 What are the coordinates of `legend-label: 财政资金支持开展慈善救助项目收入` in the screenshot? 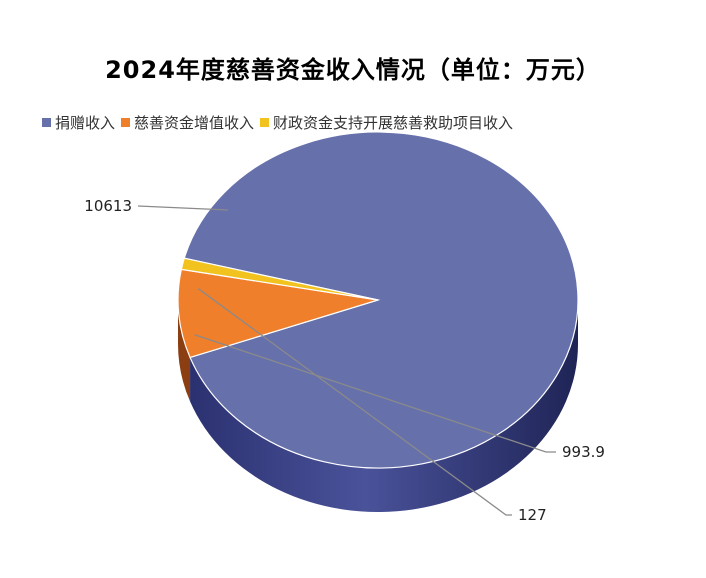 It's located at (393, 123).